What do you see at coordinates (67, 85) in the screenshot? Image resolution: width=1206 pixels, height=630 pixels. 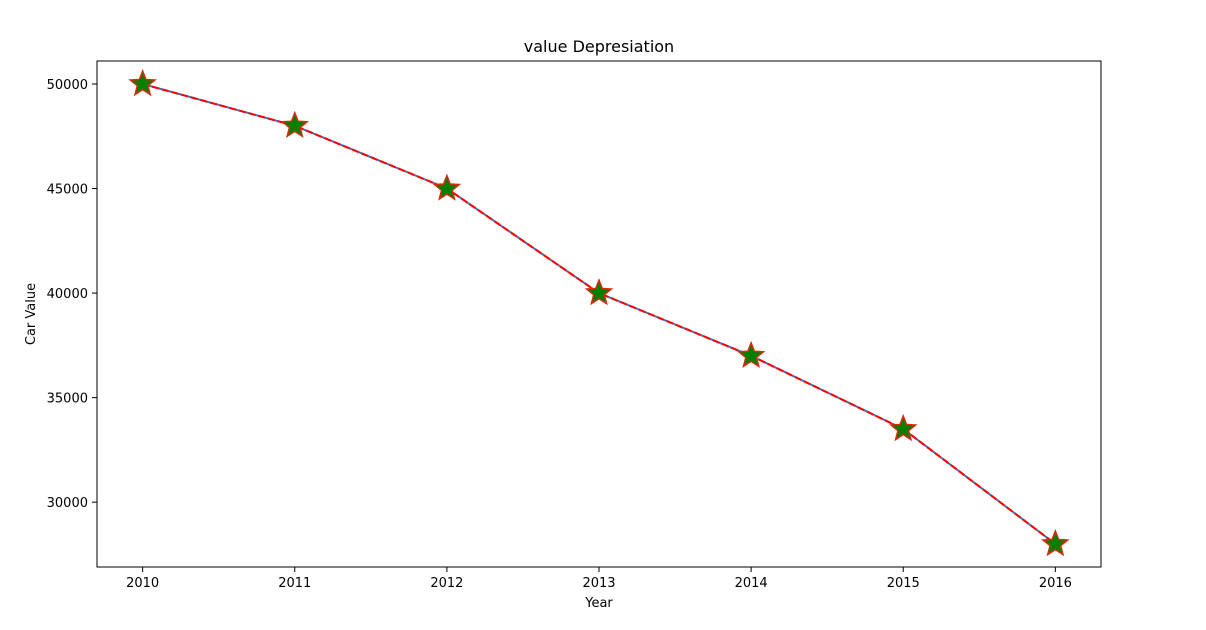 I see `y-tick-label: 50000` at bounding box center [67, 85].